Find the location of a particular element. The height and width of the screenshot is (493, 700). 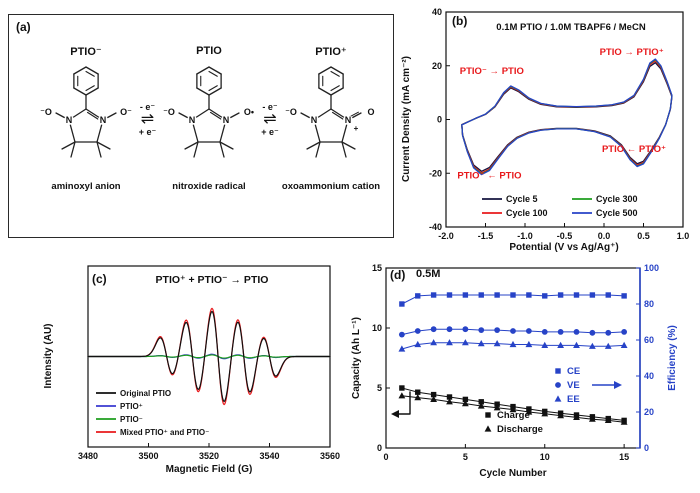

svg-text: -40 is located at coordinates (435, 227).